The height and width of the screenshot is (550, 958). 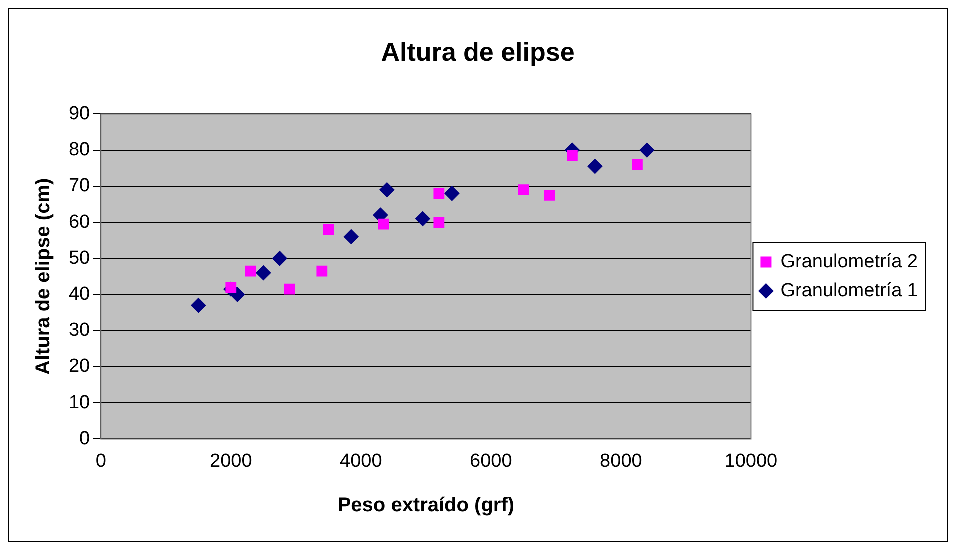 I want to click on x-tick-label: 2000, so click(x=231, y=461).